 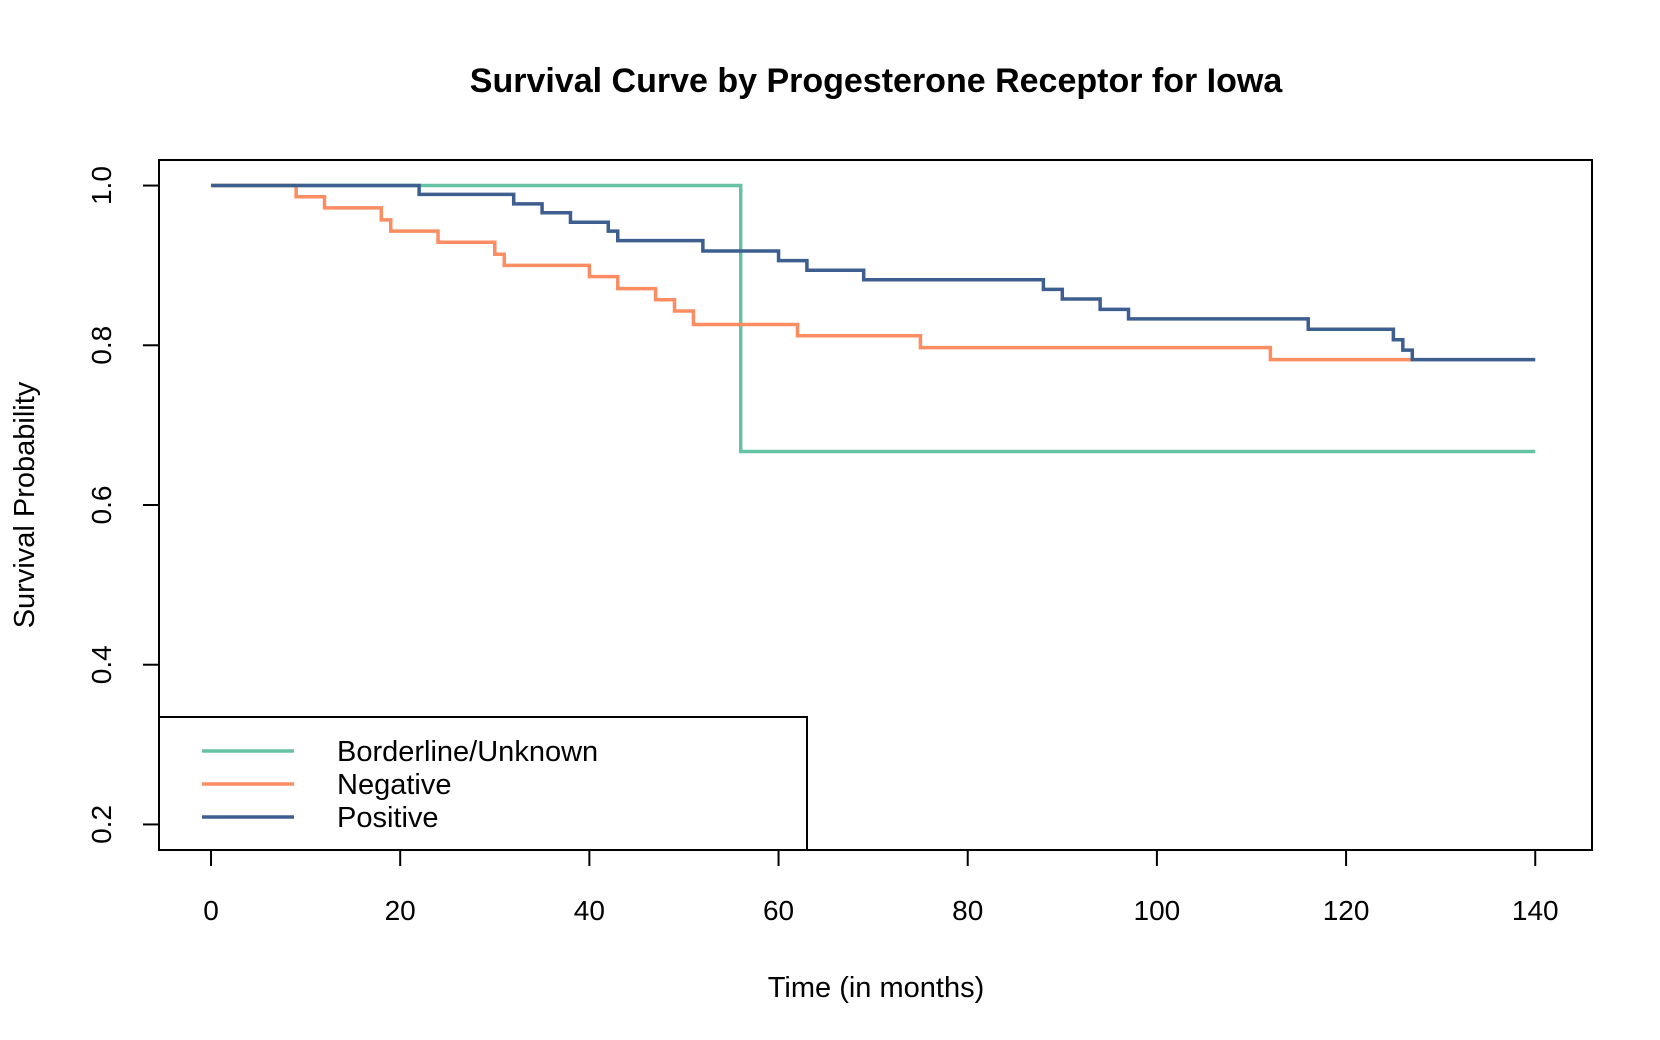 What do you see at coordinates (400, 910) in the screenshot?
I see `x-tick-label: 20` at bounding box center [400, 910].